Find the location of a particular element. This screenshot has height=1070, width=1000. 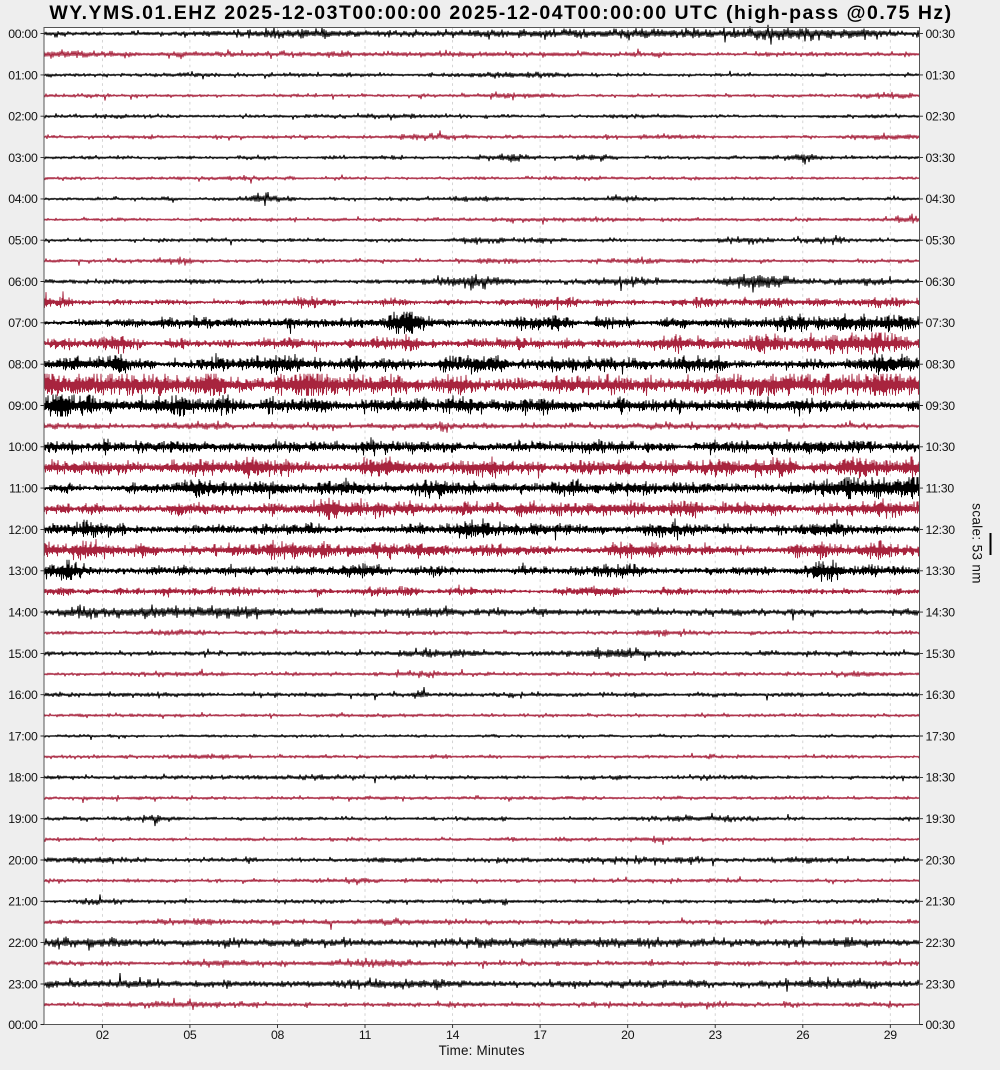

svg-text: 23 is located at coordinates (716, 1035).